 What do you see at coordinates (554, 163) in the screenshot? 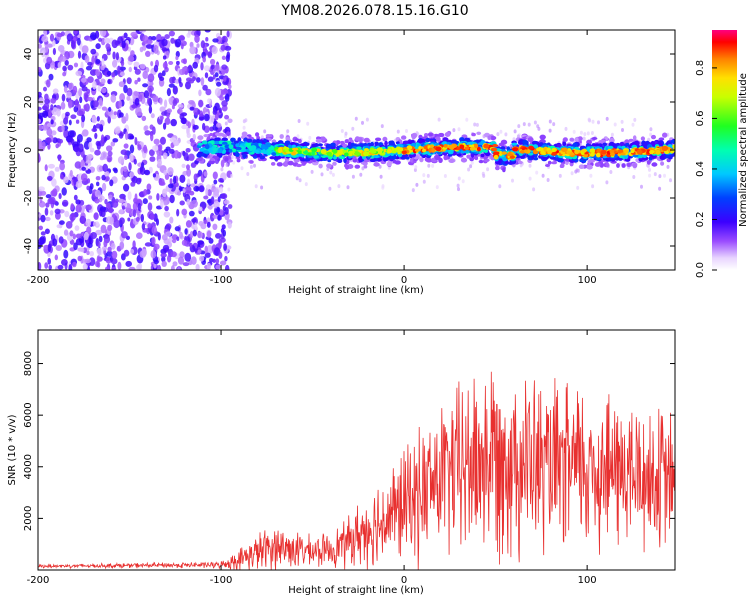
I see `heatmap-cell-2026` at bounding box center [554, 163].